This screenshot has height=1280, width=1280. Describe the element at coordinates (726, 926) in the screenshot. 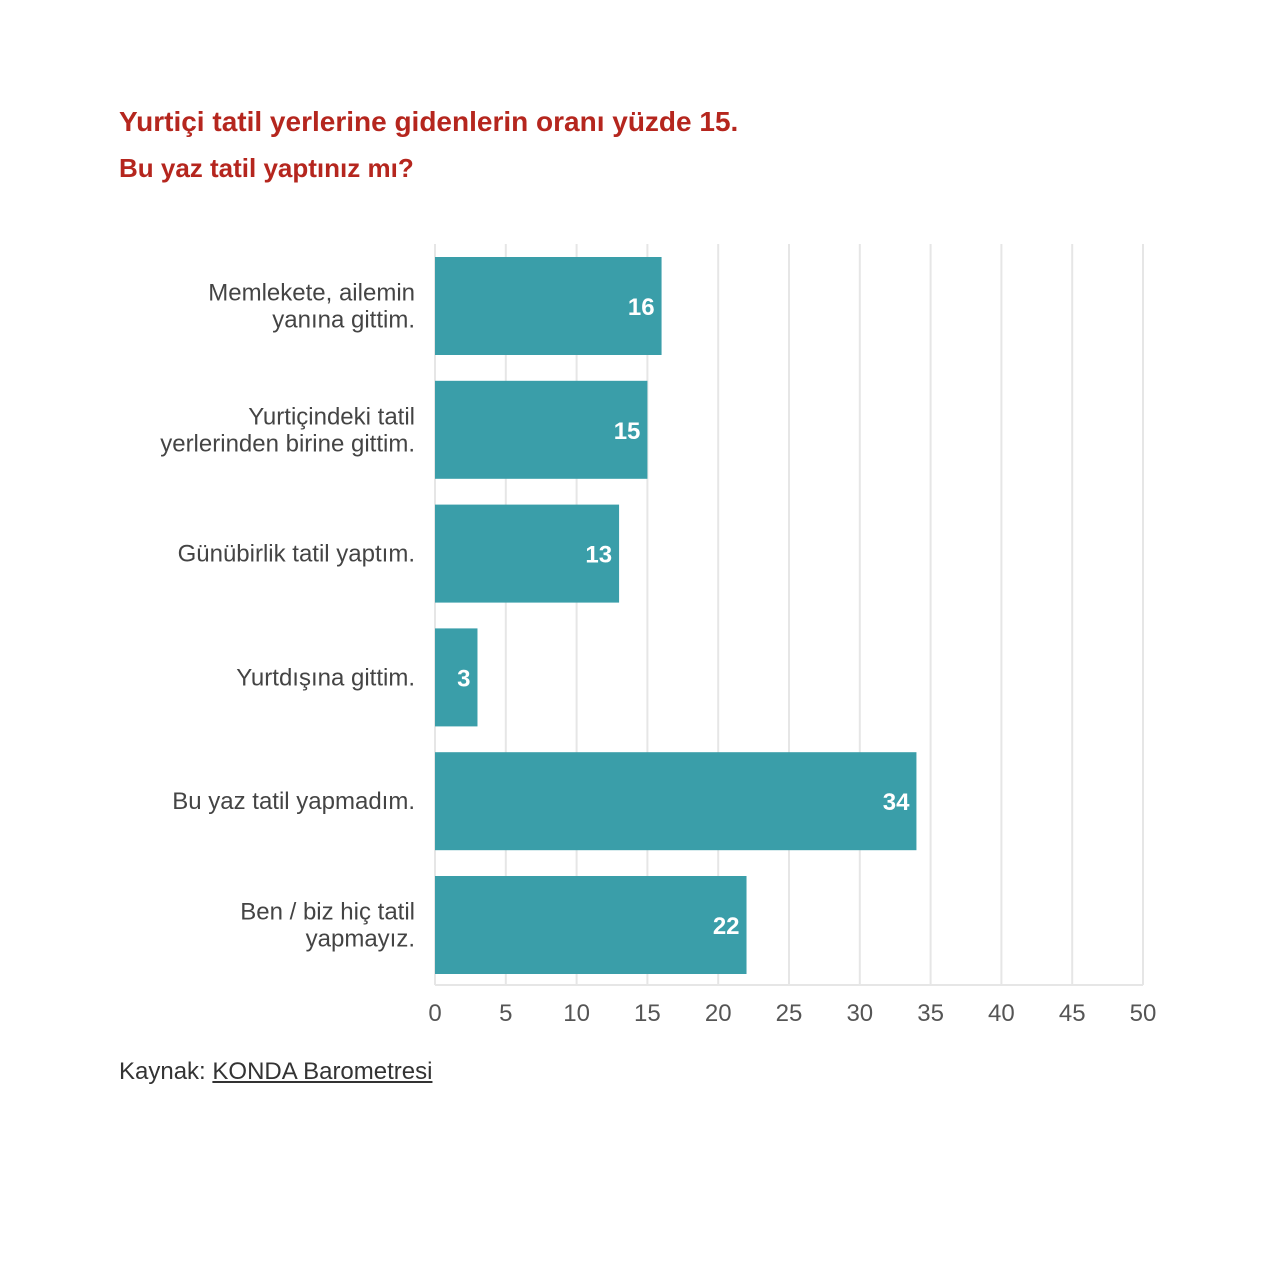

I see `value-label: 22` at that location.